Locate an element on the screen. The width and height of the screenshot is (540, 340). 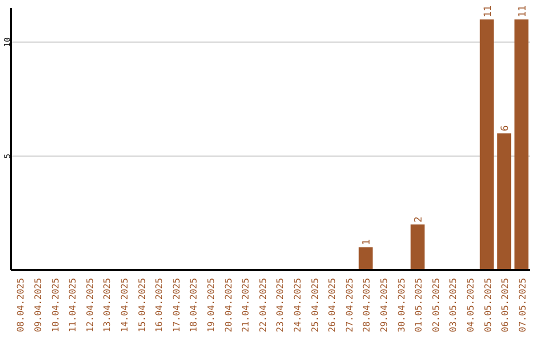
x-tick-label: 21.04.2025 is located at coordinates (247, 305).